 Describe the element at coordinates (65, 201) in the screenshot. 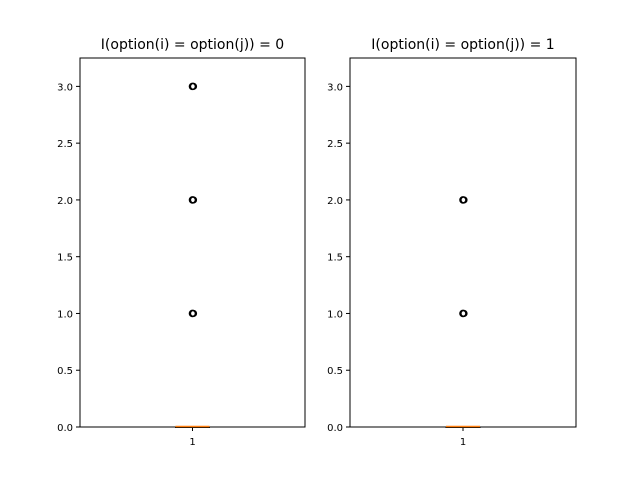

I see `left-y-tick-label: 2.0` at that location.